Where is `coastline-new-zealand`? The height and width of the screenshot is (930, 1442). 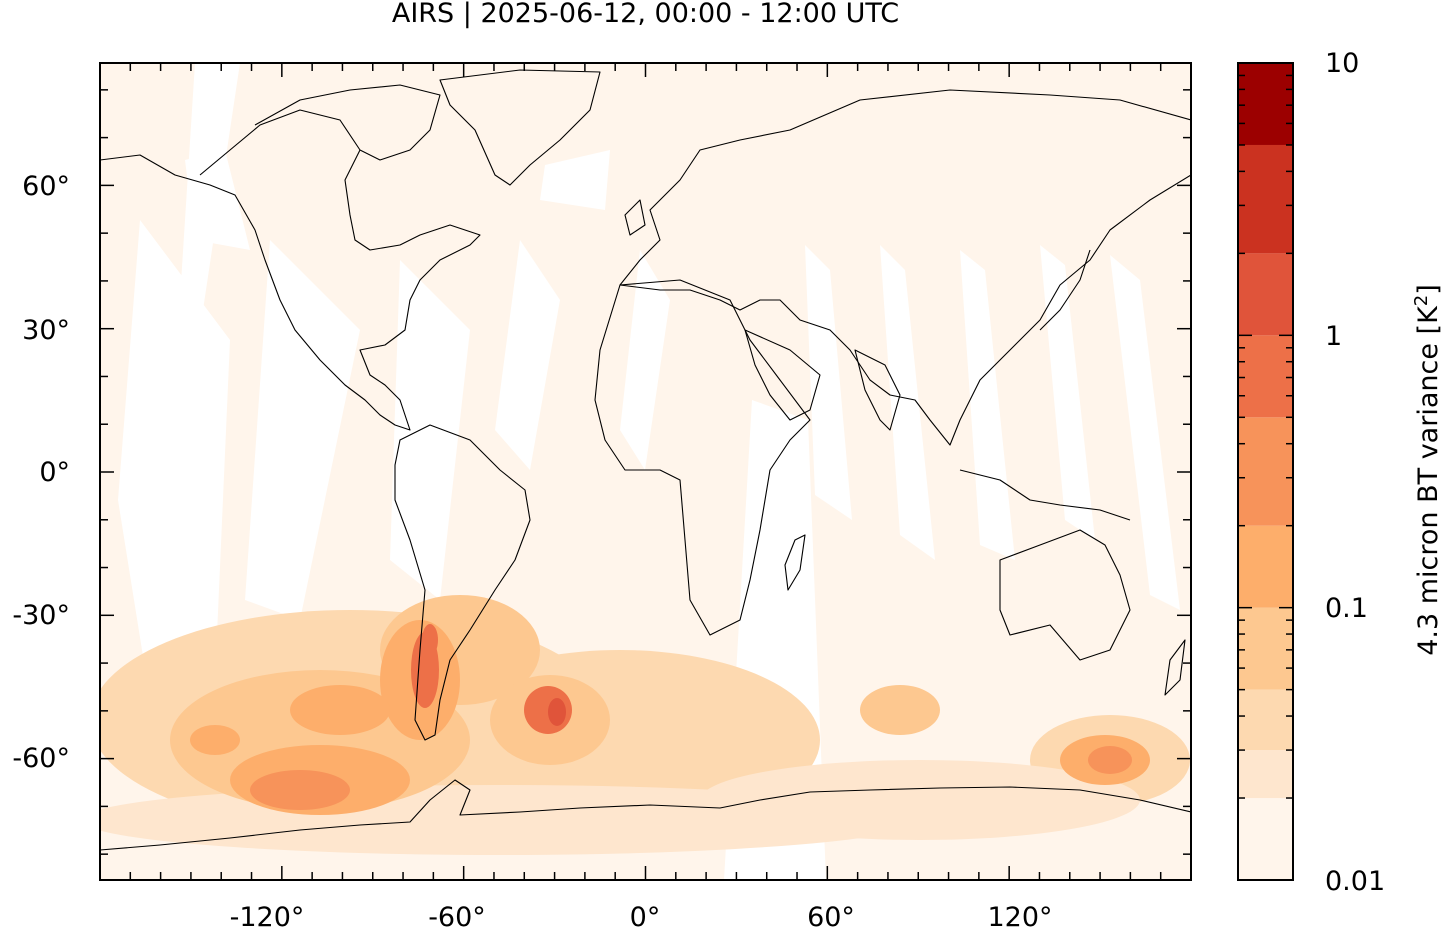
coastline-new-zealand is located at coordinates (1175, 667).